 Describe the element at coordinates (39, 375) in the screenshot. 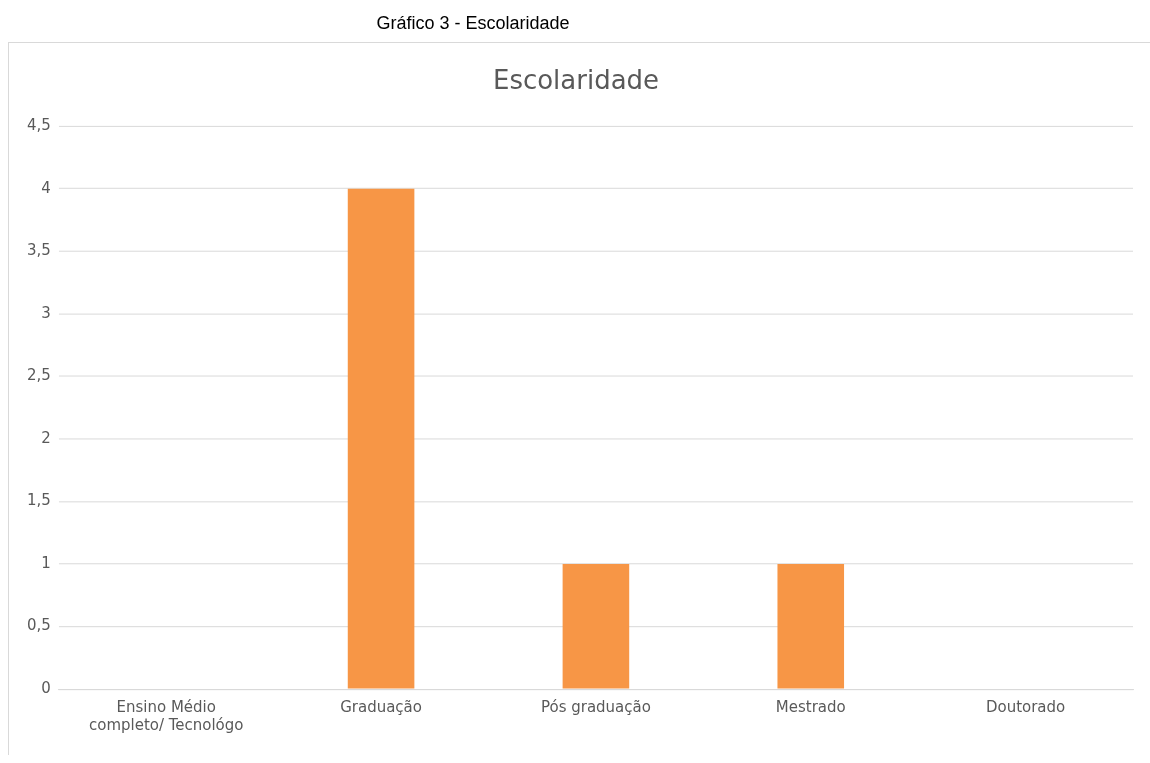

I see `y-tick-label: 2,5` at that location.